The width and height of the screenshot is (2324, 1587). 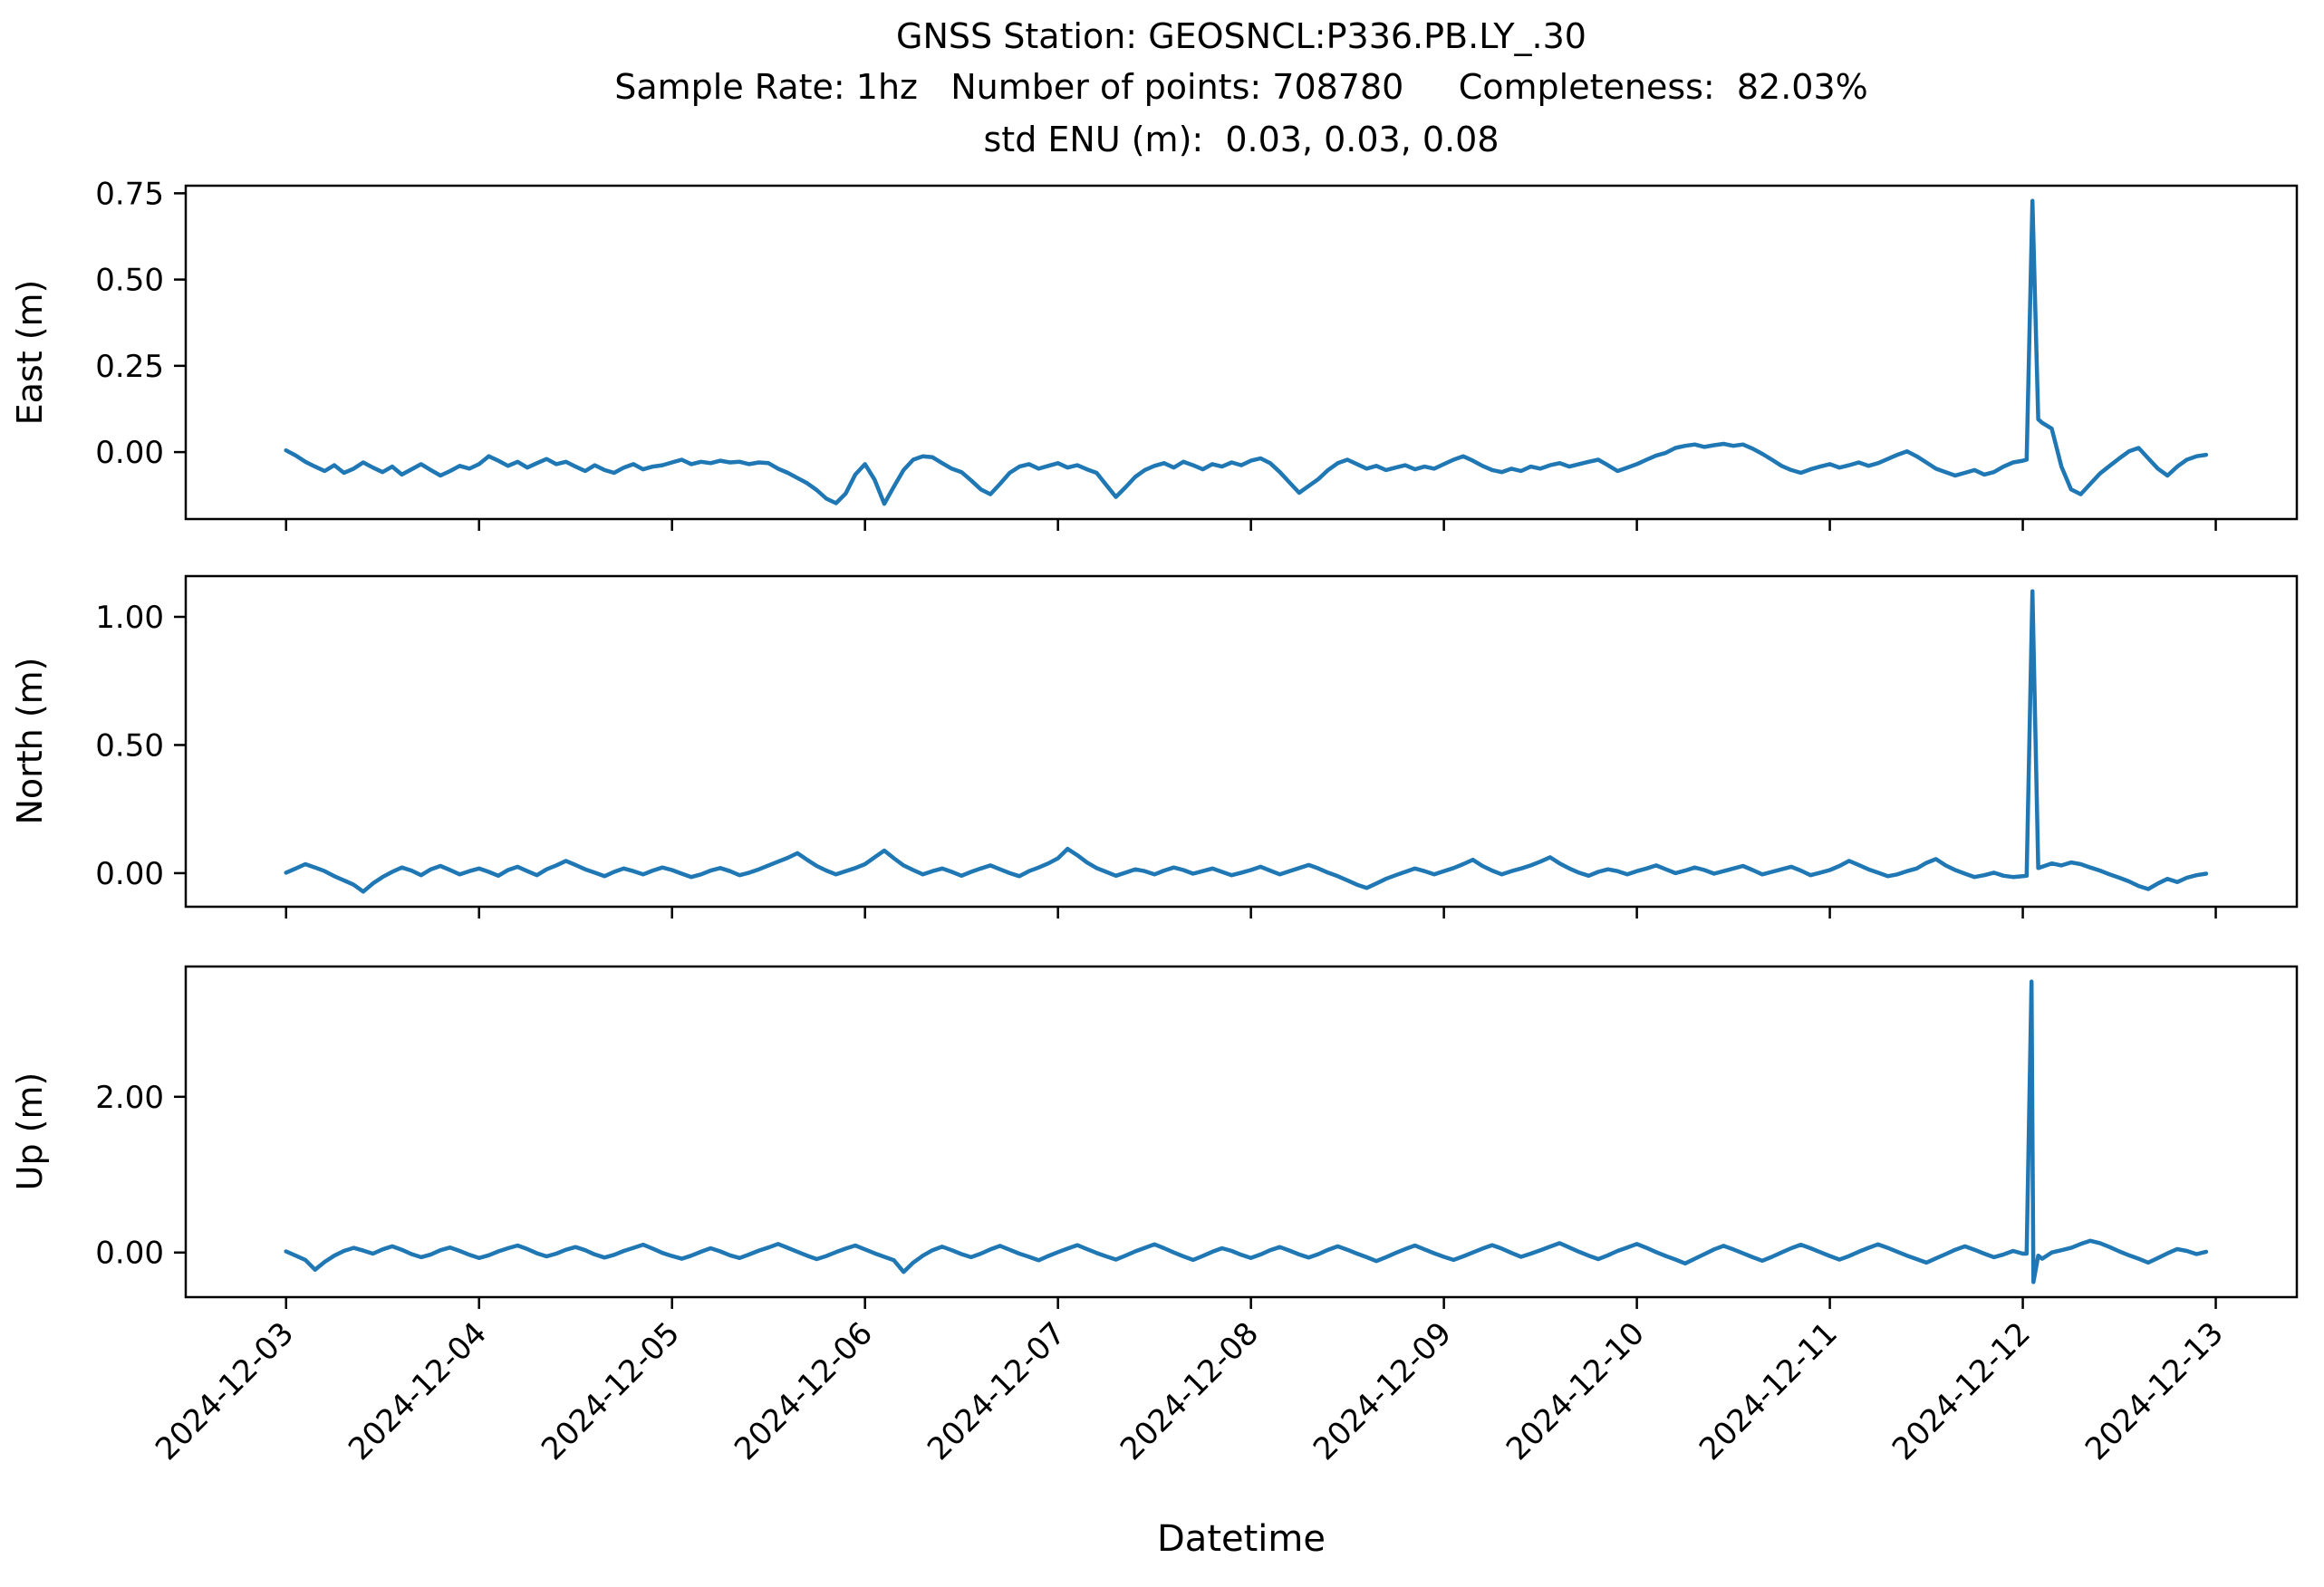 I want to click on x-tick-label-date: 2024-12-04, so click(x=418, y=1391).